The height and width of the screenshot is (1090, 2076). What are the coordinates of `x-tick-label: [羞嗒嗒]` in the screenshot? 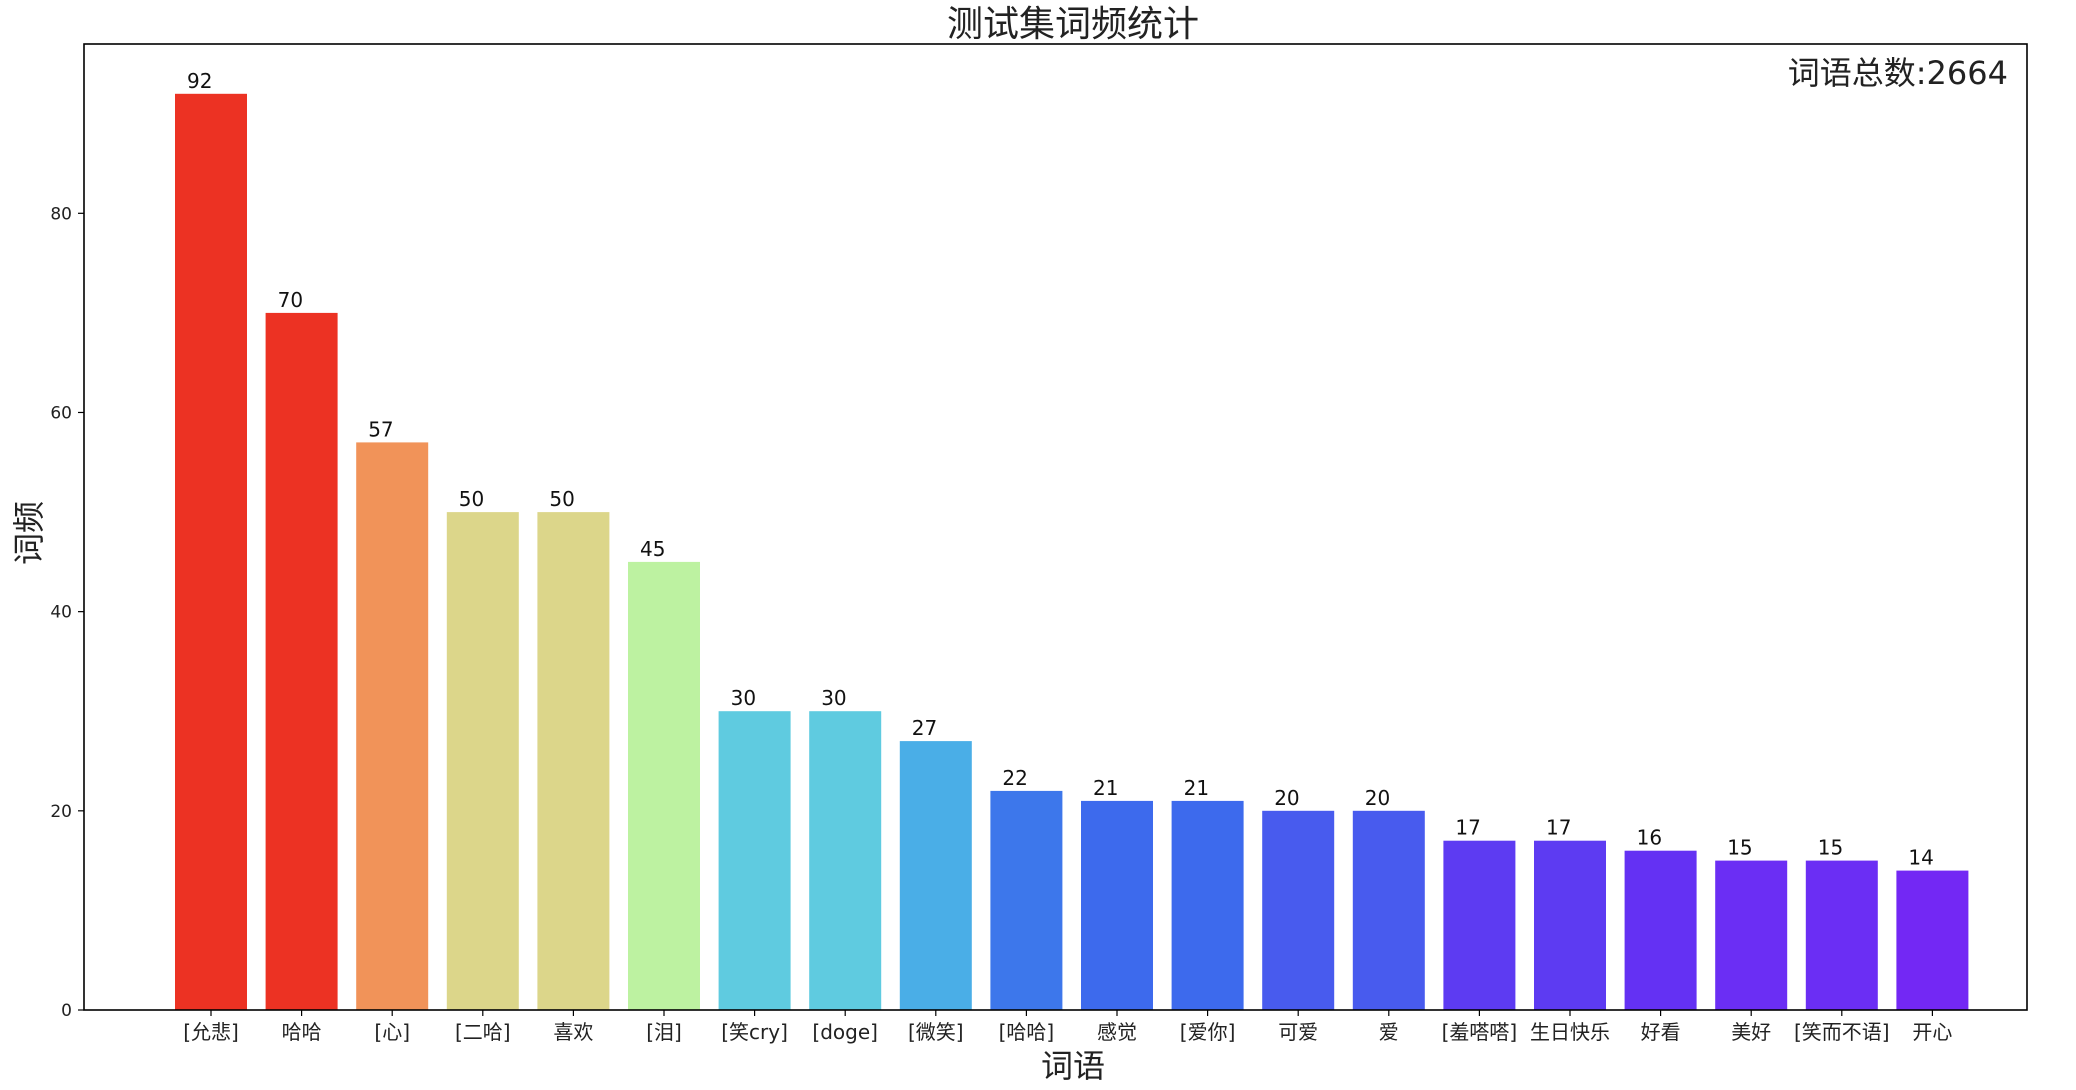 It's located at (1480, 1032).